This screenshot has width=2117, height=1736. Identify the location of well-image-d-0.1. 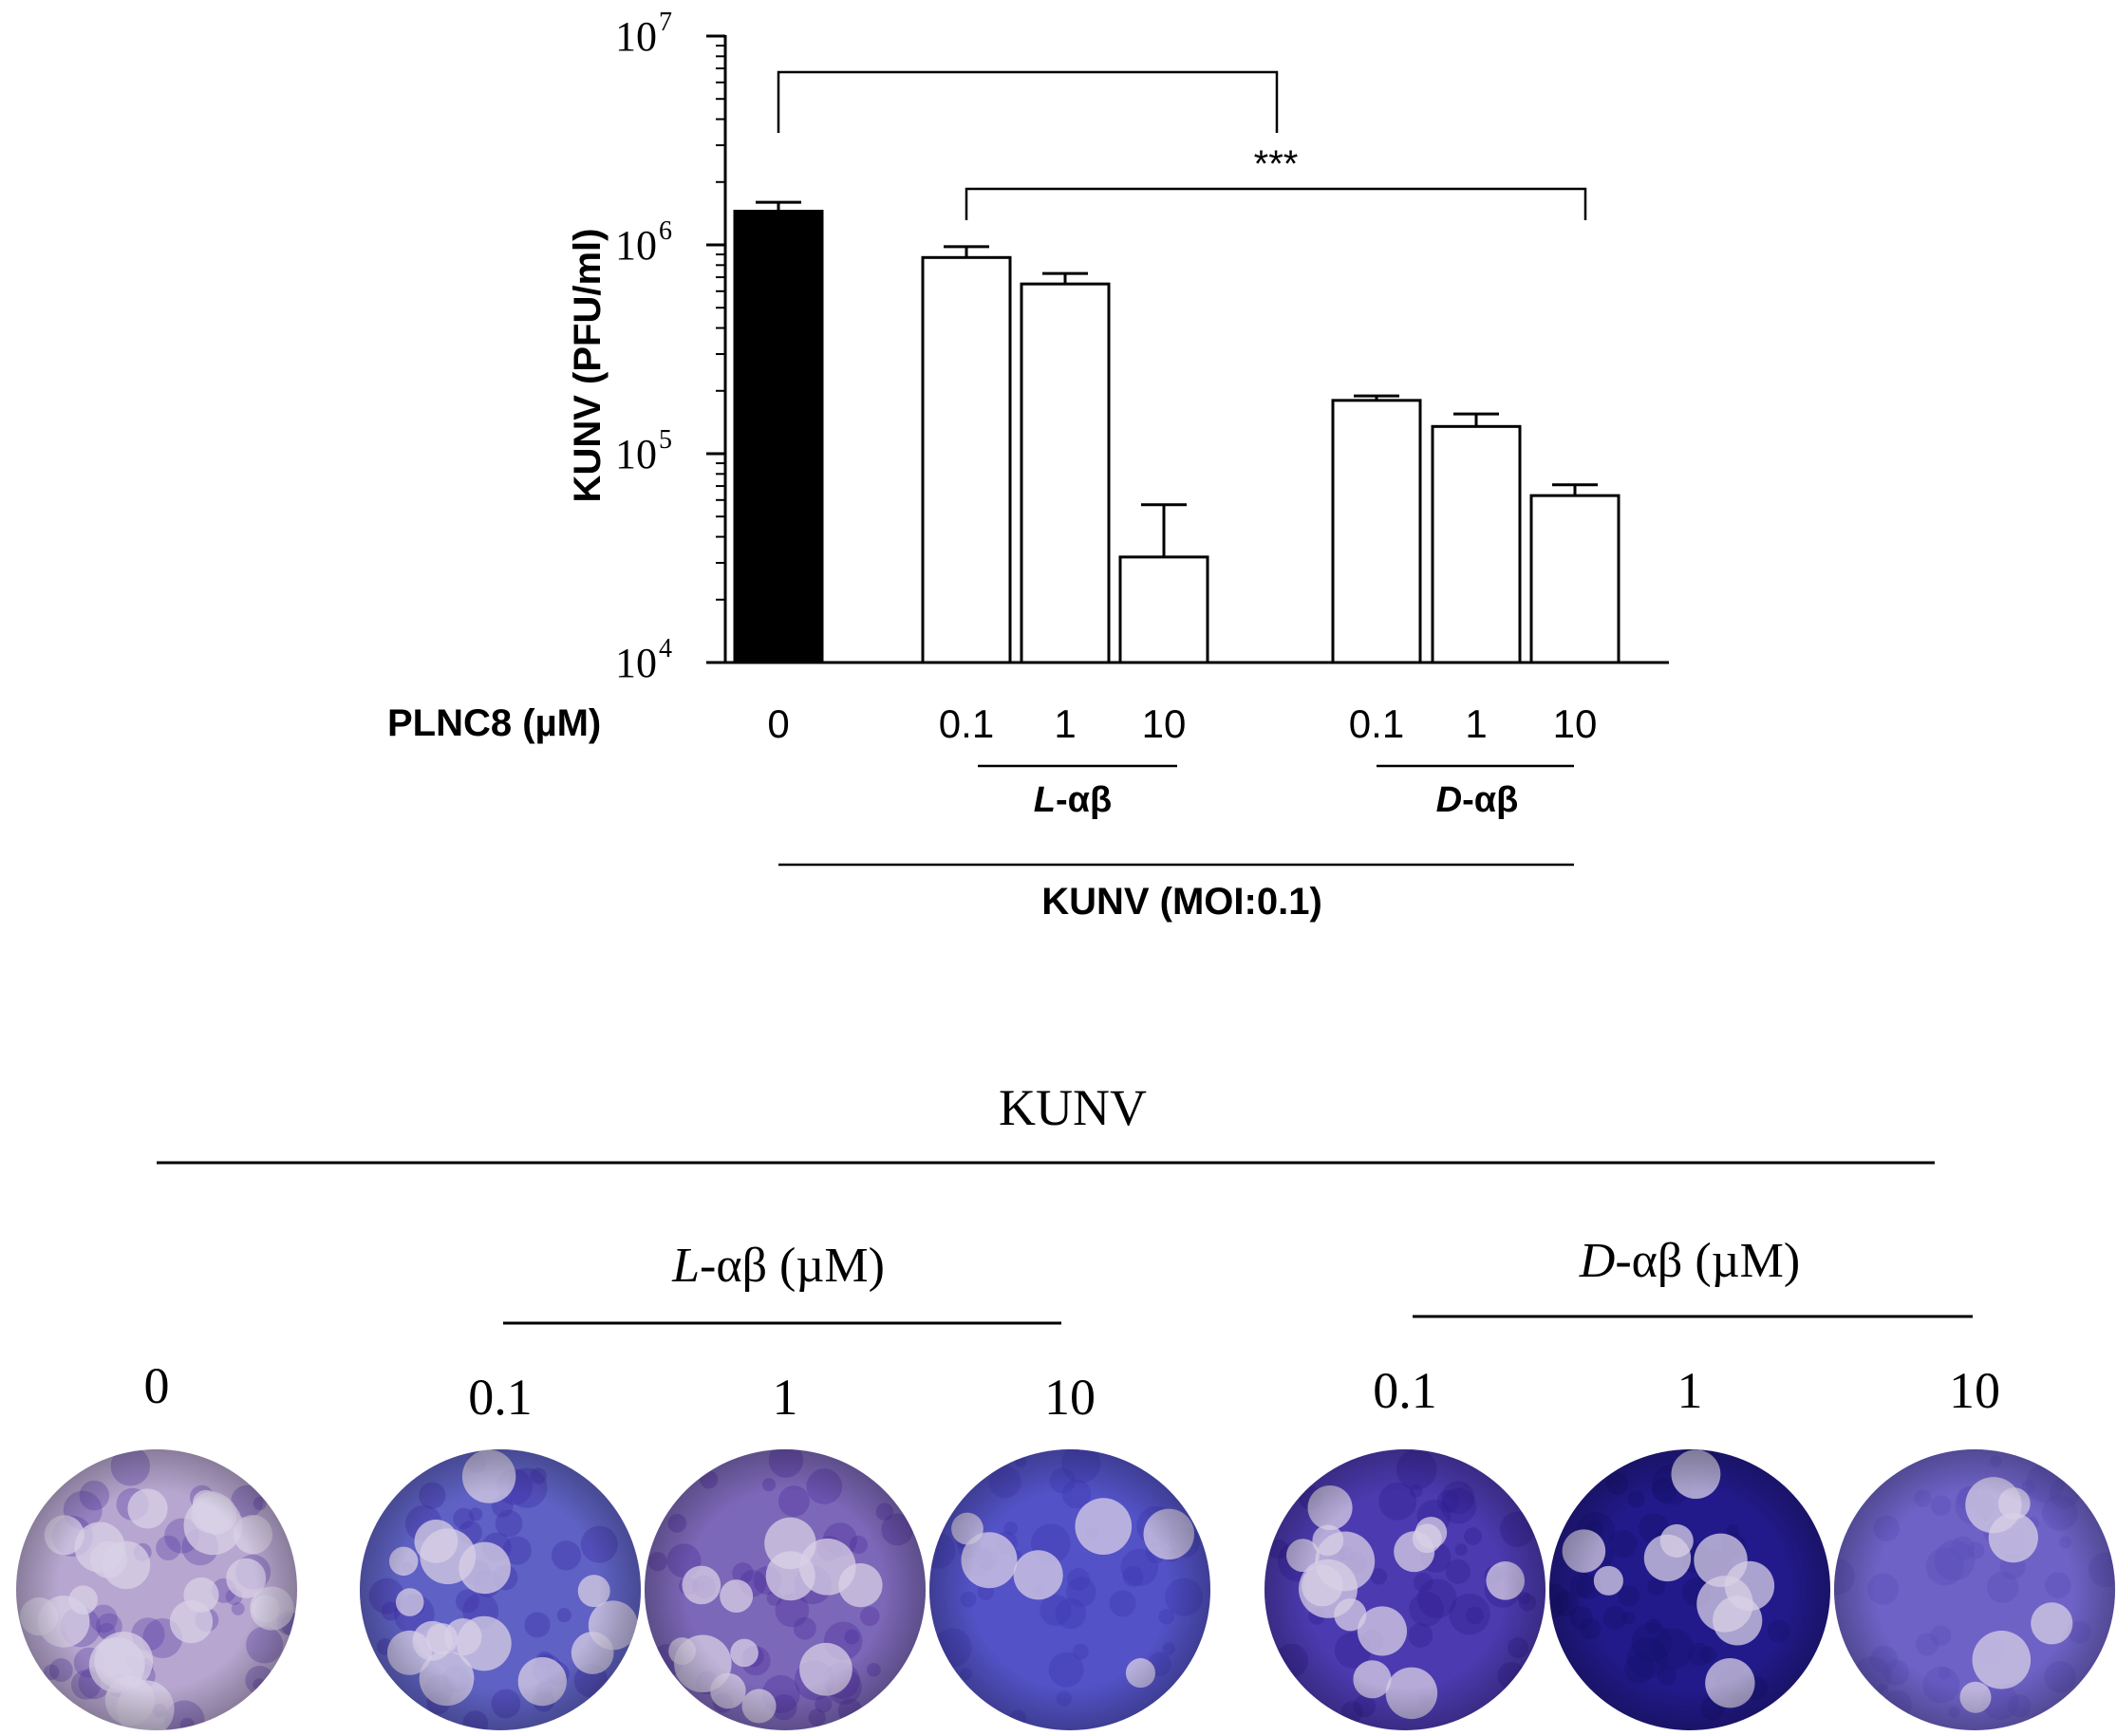
(1405, 1589).